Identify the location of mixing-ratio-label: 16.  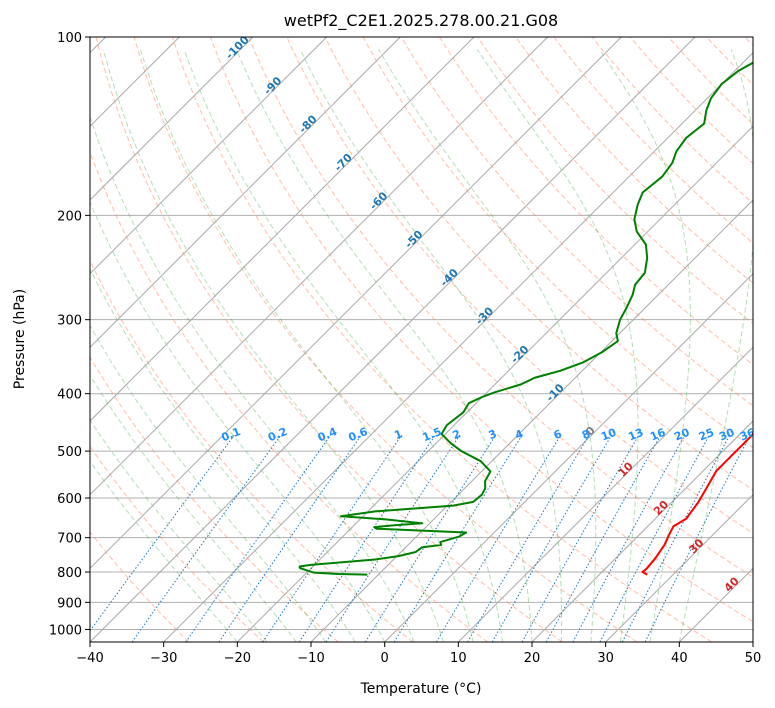
(657, 435).